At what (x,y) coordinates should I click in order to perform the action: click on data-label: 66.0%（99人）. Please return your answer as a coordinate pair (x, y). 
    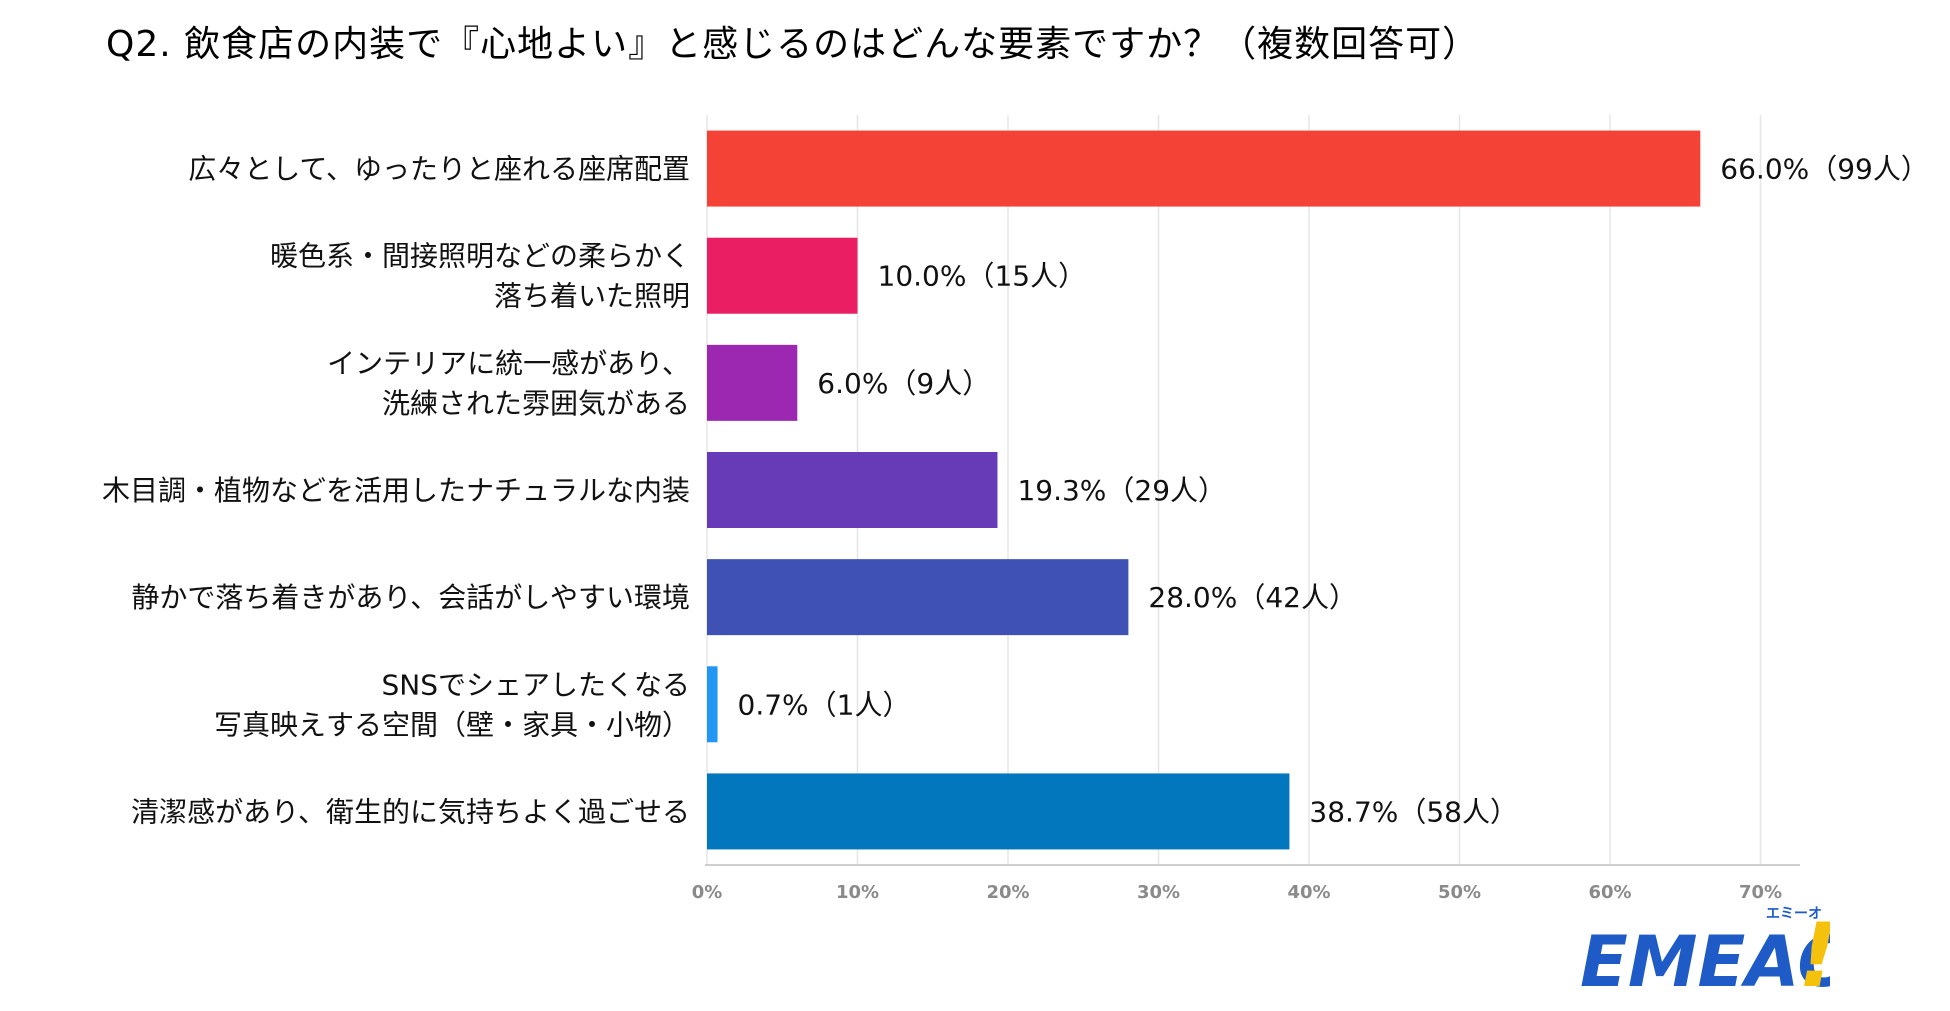
    Looking at the image, I should click on (1824, 169).